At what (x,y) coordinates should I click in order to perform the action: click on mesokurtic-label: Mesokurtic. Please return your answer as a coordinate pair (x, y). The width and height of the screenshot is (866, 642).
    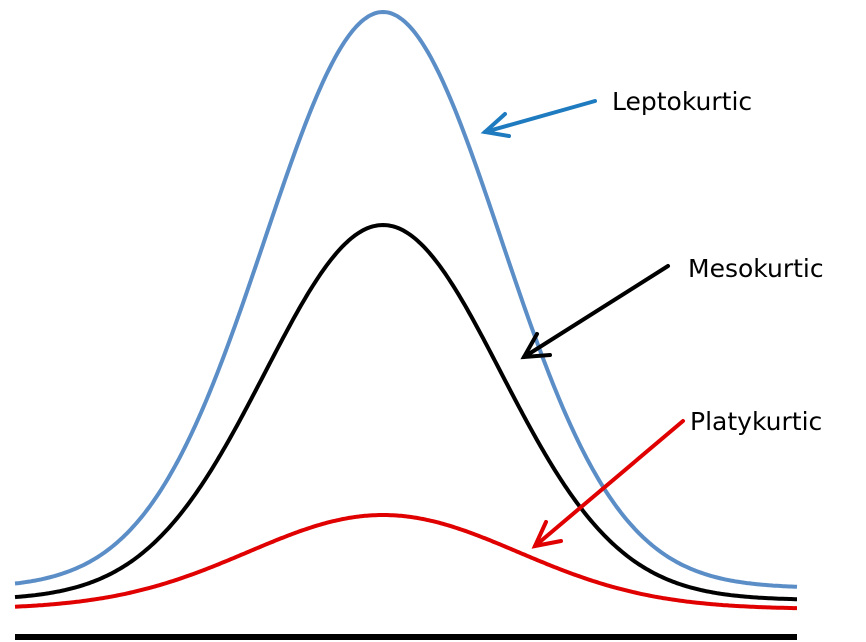
    Looking at the image, I should click on (756, 268).